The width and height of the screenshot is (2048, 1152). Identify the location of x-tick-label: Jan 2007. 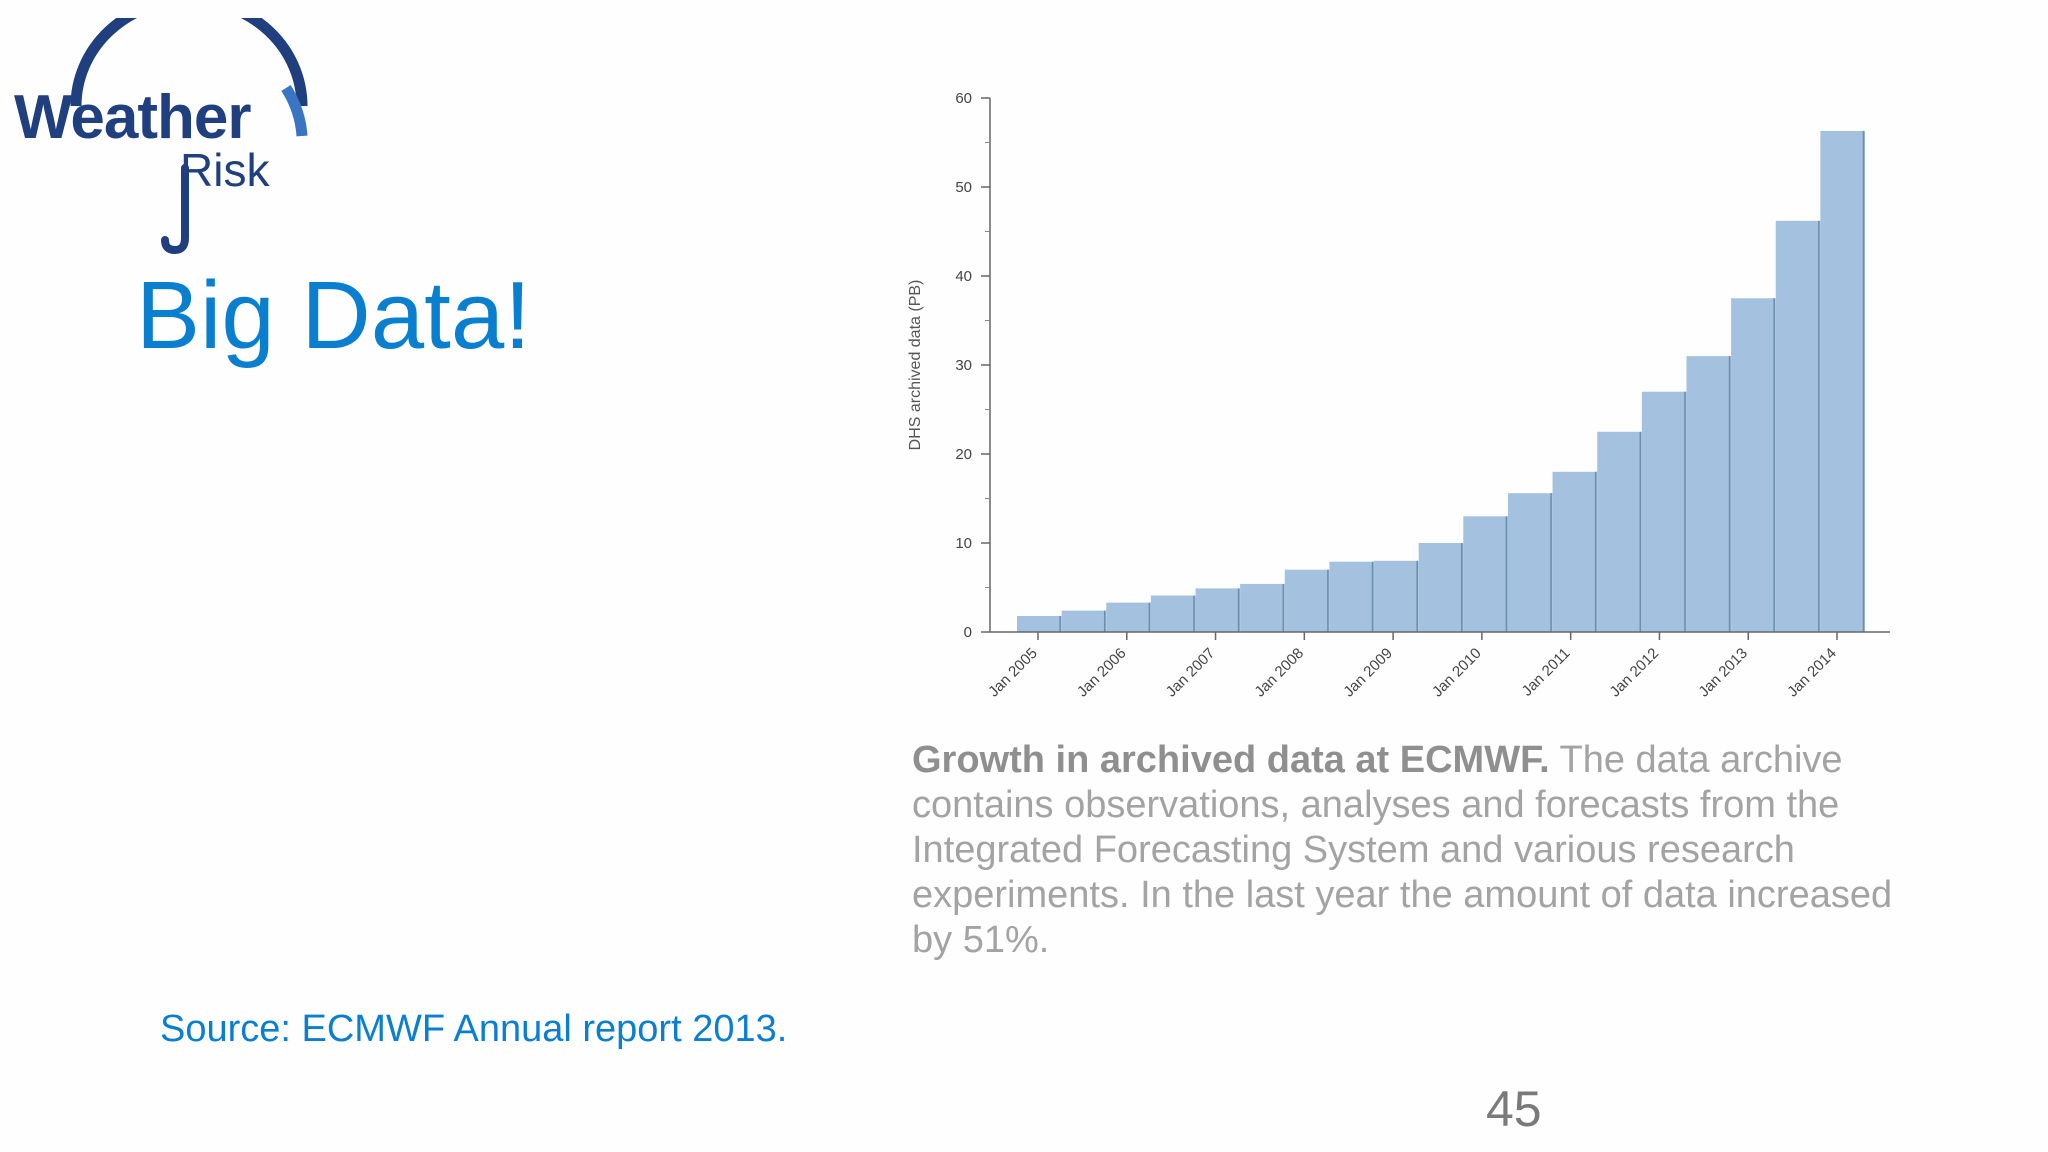
(1191, 673).